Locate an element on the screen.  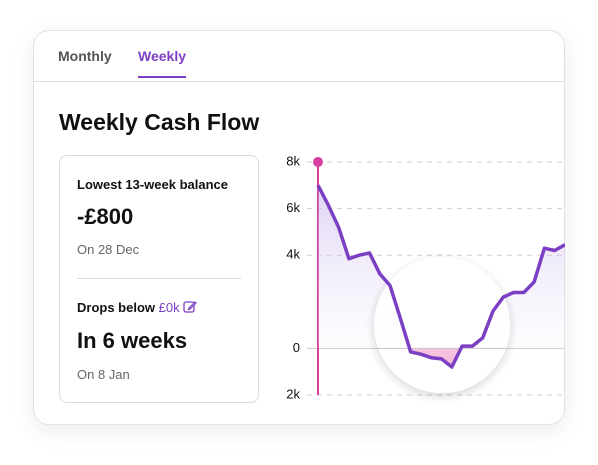
y-tick-label: 8k is located at coordinates (293, 160).